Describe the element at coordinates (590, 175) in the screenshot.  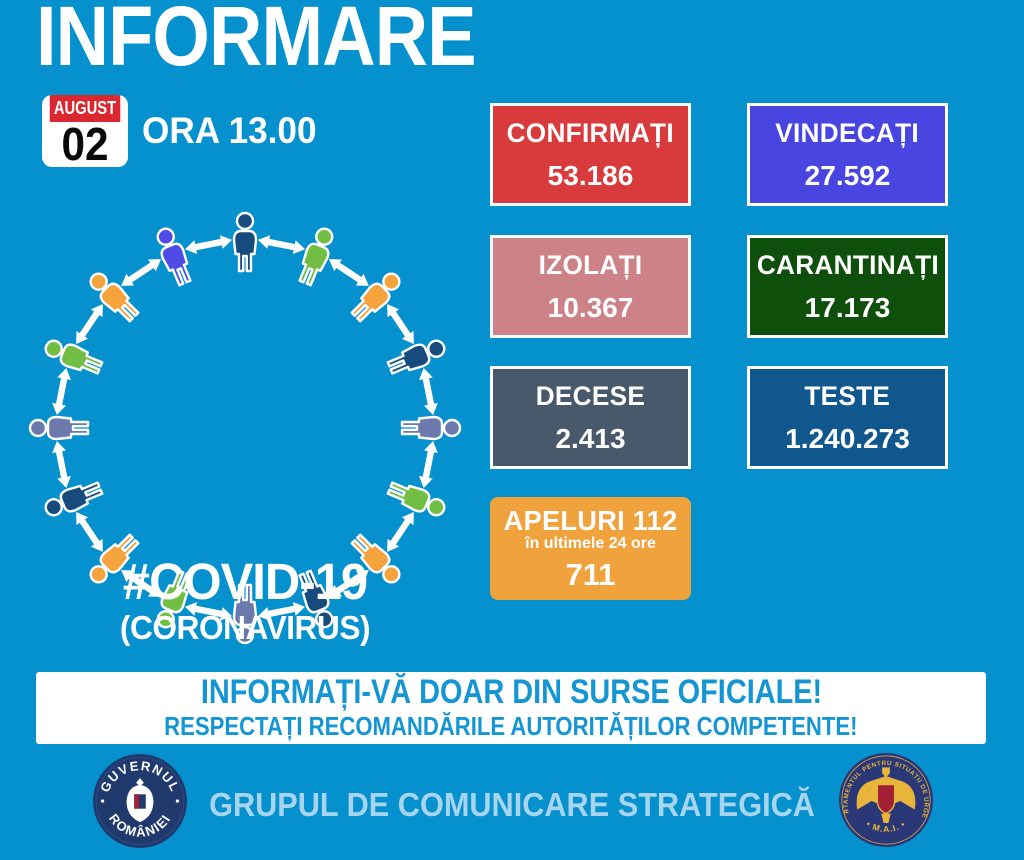
I see `stat-confirmati-value: 53.186` at that location.